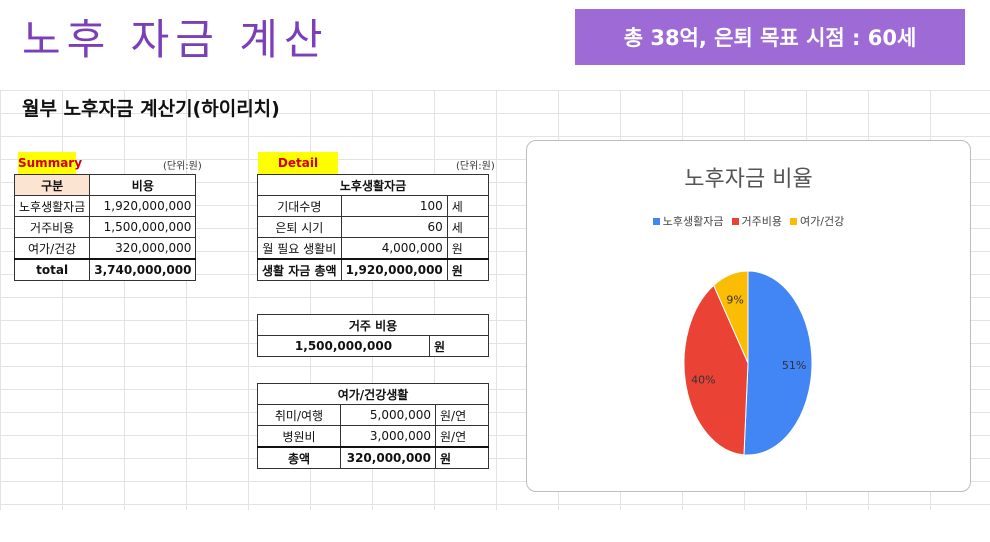 This screenshot has width=990, height=542. Describe the element at coordinates (143, 269) in the screenshot. I see `summary-total-value: 3,740,000,000` at that location.